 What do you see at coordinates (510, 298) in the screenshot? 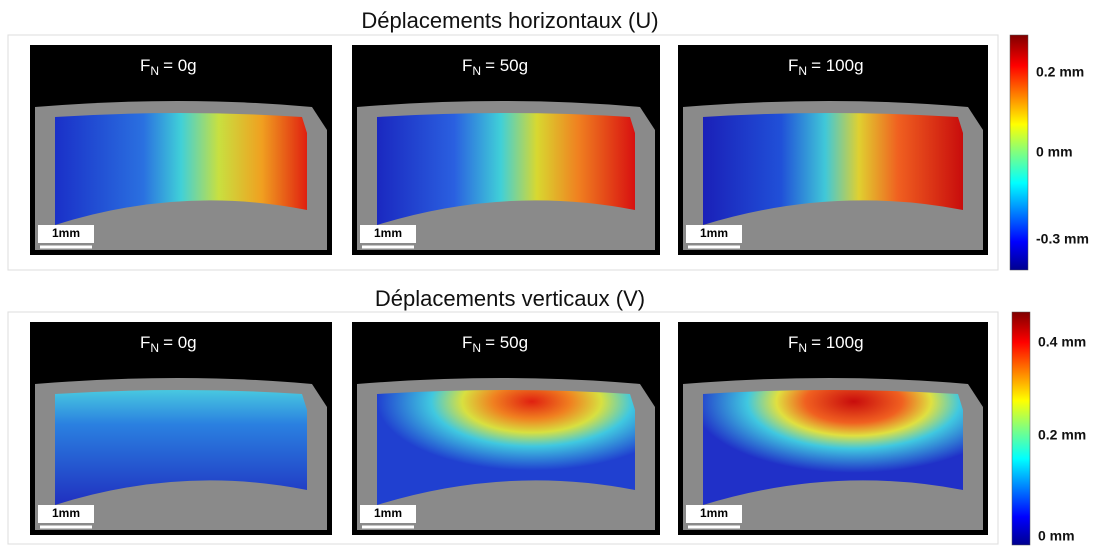
I see `row-title: Déplacements verticaux (V)` at bounding box center [510, 298].